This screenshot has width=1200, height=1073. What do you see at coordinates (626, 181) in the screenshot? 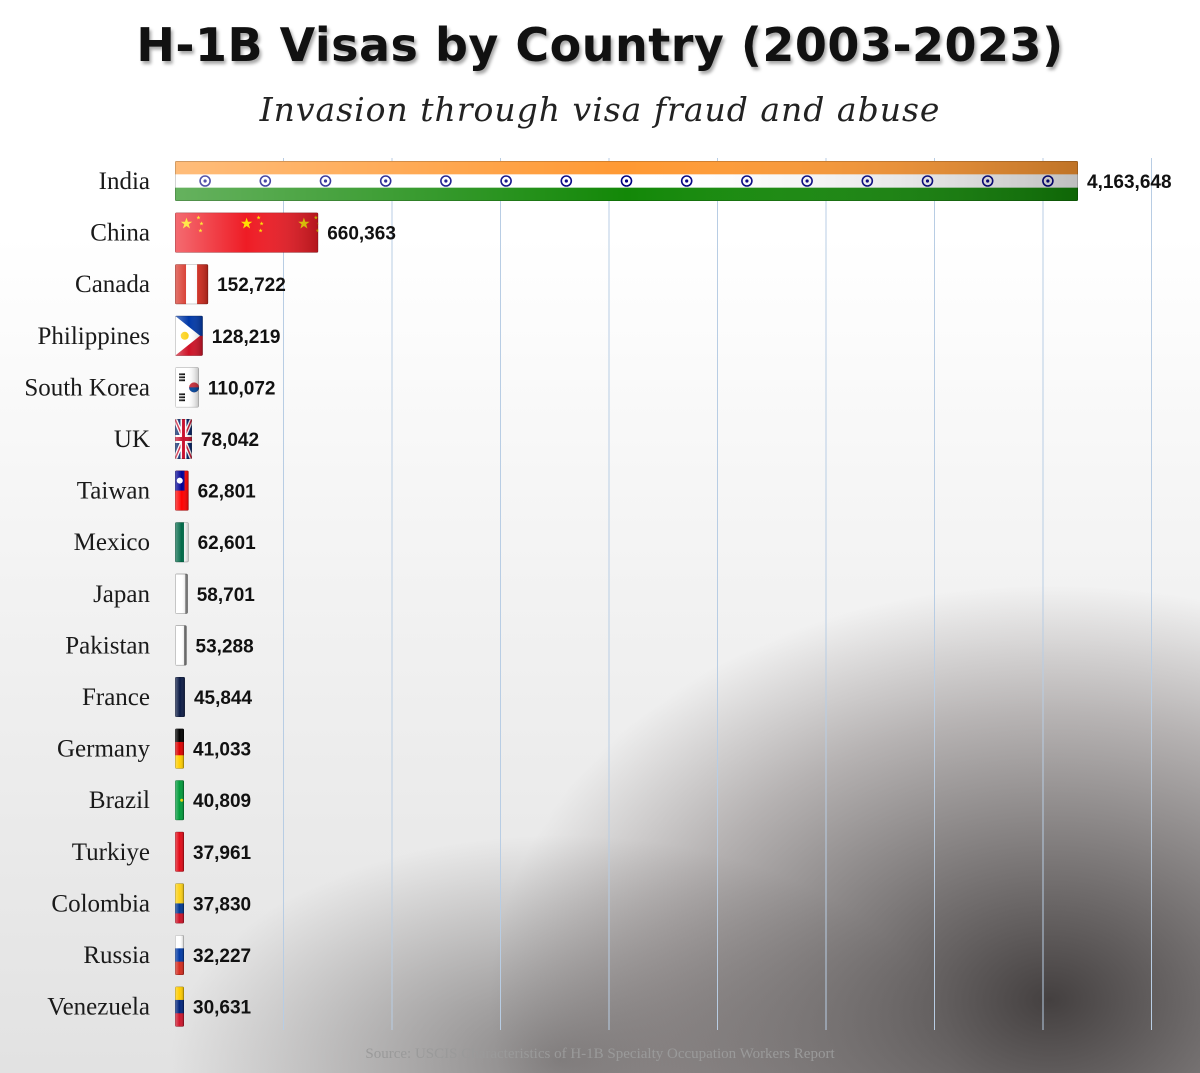
I see `bar-india` at bounding box center [626, 181].